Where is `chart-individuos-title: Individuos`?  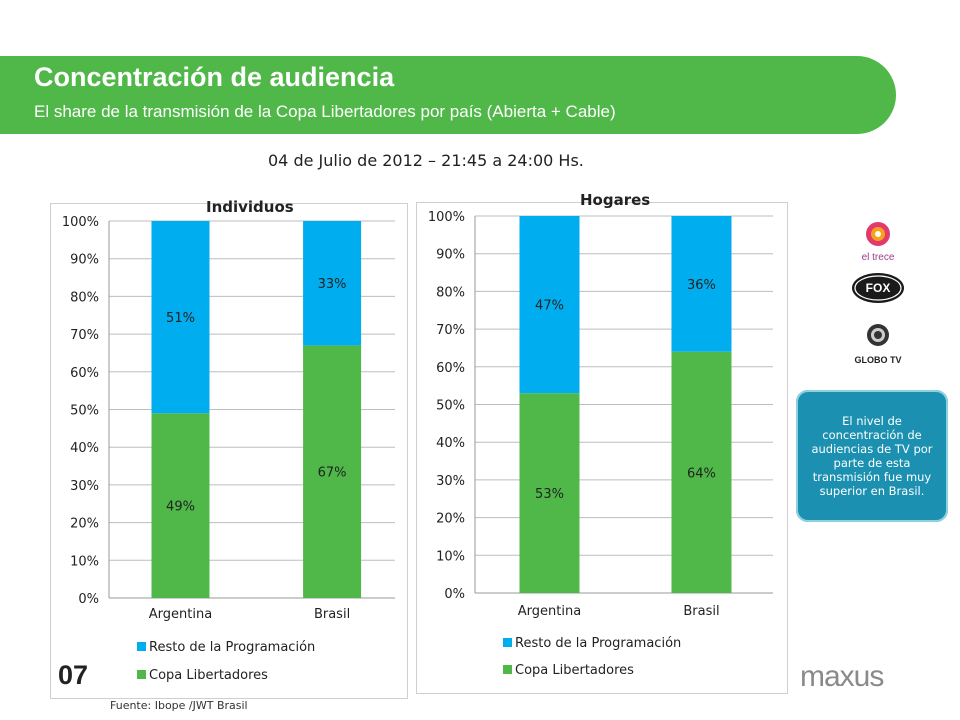
chart-individuos-title: Individuos is located at coordinates (250, 207).